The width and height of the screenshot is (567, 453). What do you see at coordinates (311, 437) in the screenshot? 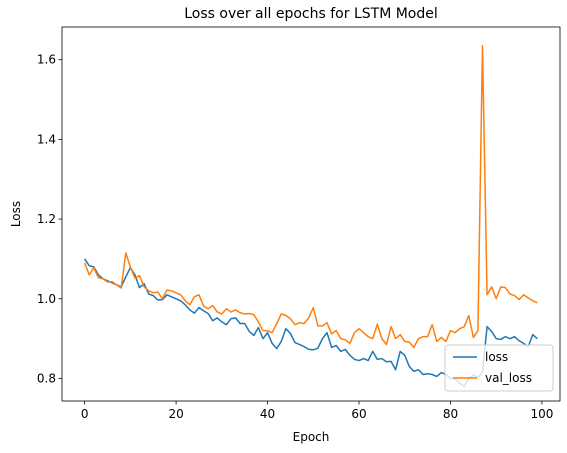
I see `x-axis-label: Epoch` at bounding box center [311, 437].